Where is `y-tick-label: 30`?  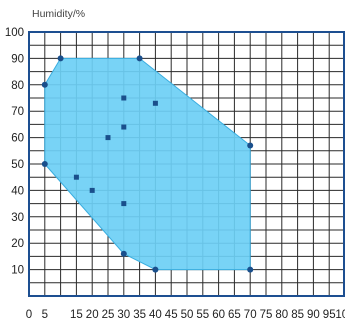
y-tick-label: 30 is located at coordinates (17, 218).